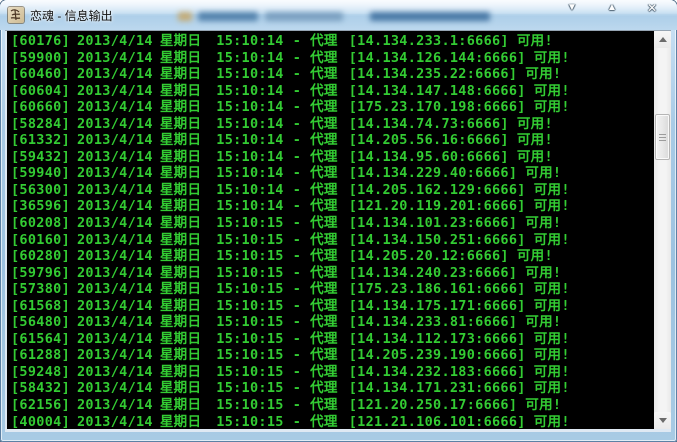 The width and height of the screenshot is (677, 442). Describe the element at coordinates (437, 338) in the screenshot. I see `log-endpoint: [14.134.112.173:6666]` at that location.